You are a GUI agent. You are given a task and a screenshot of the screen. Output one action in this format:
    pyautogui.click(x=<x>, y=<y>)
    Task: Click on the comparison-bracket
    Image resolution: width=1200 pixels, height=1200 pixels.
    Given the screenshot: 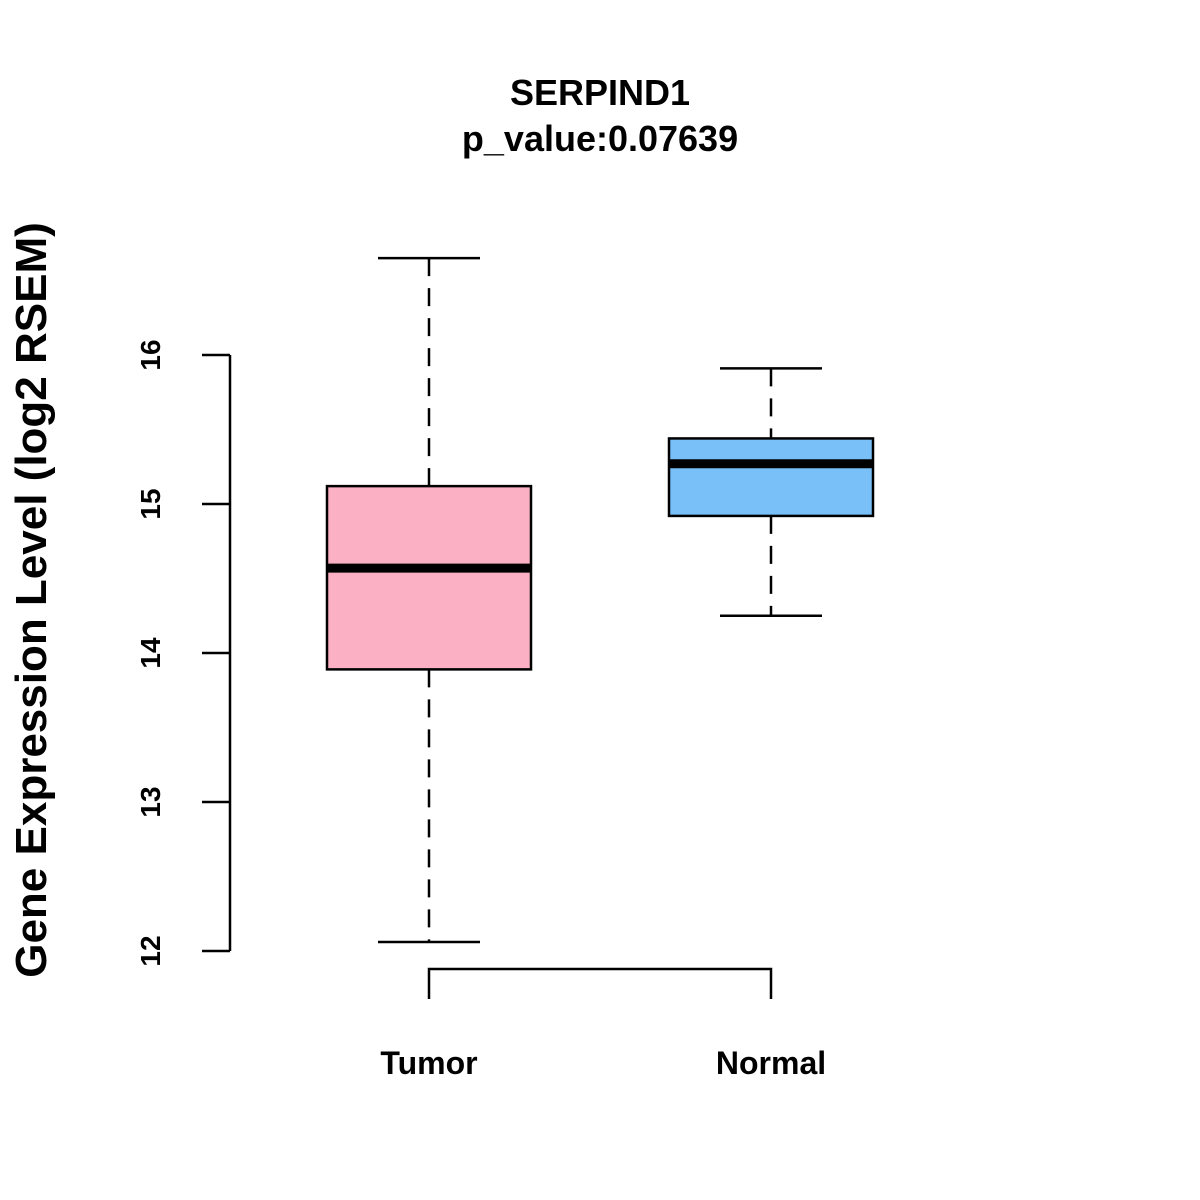 What is the action you would take?
    pyautogui.click(x=600, y=983)
    